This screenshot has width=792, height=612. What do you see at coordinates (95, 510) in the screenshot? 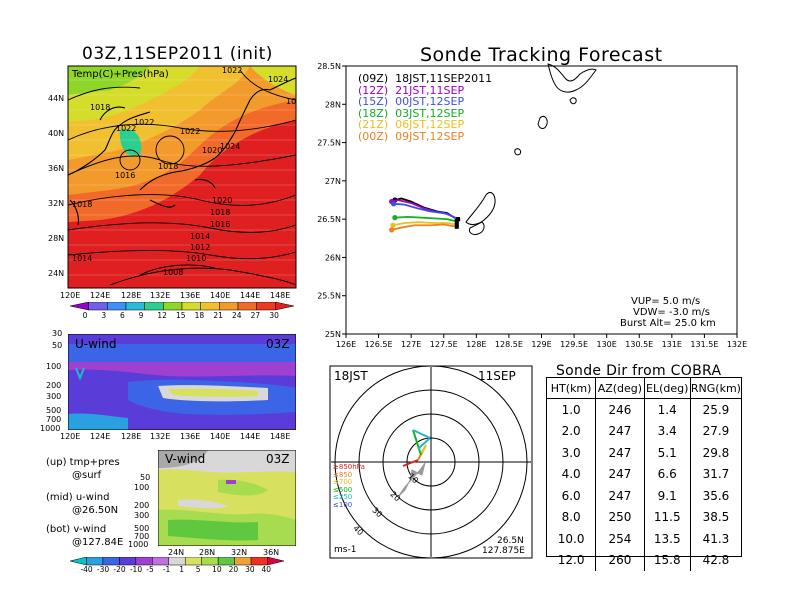
I see `note-line: @26.50N` at bounding box center [95, 510].